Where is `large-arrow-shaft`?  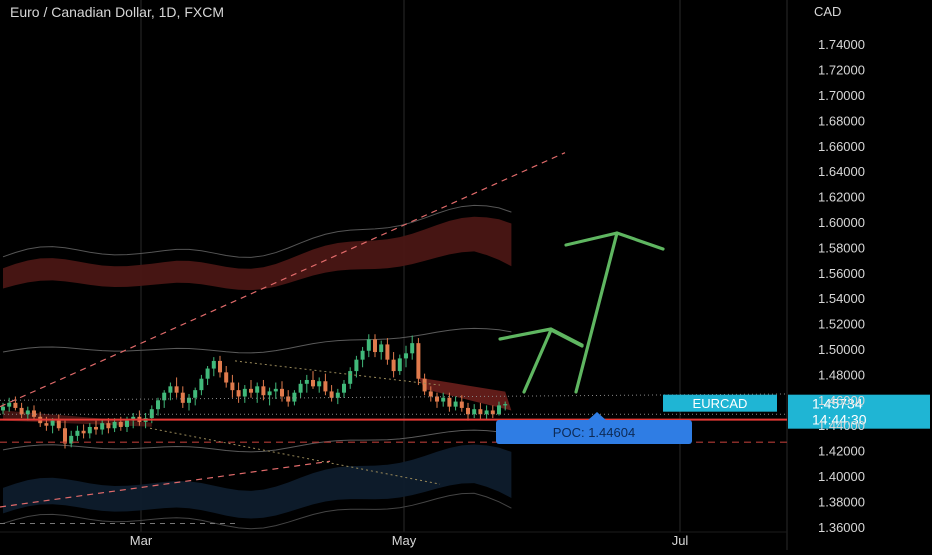 large-arrow-shaft is located at coordinates (596, 312).